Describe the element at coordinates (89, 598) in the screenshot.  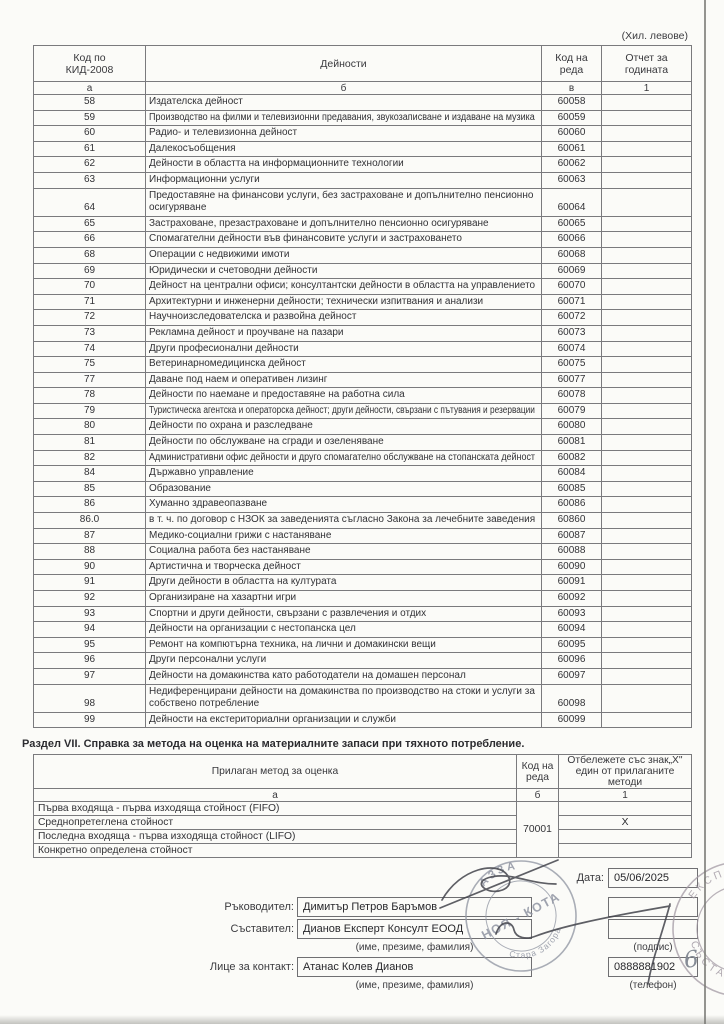
I see `activity-code-cell: 92` at that location.